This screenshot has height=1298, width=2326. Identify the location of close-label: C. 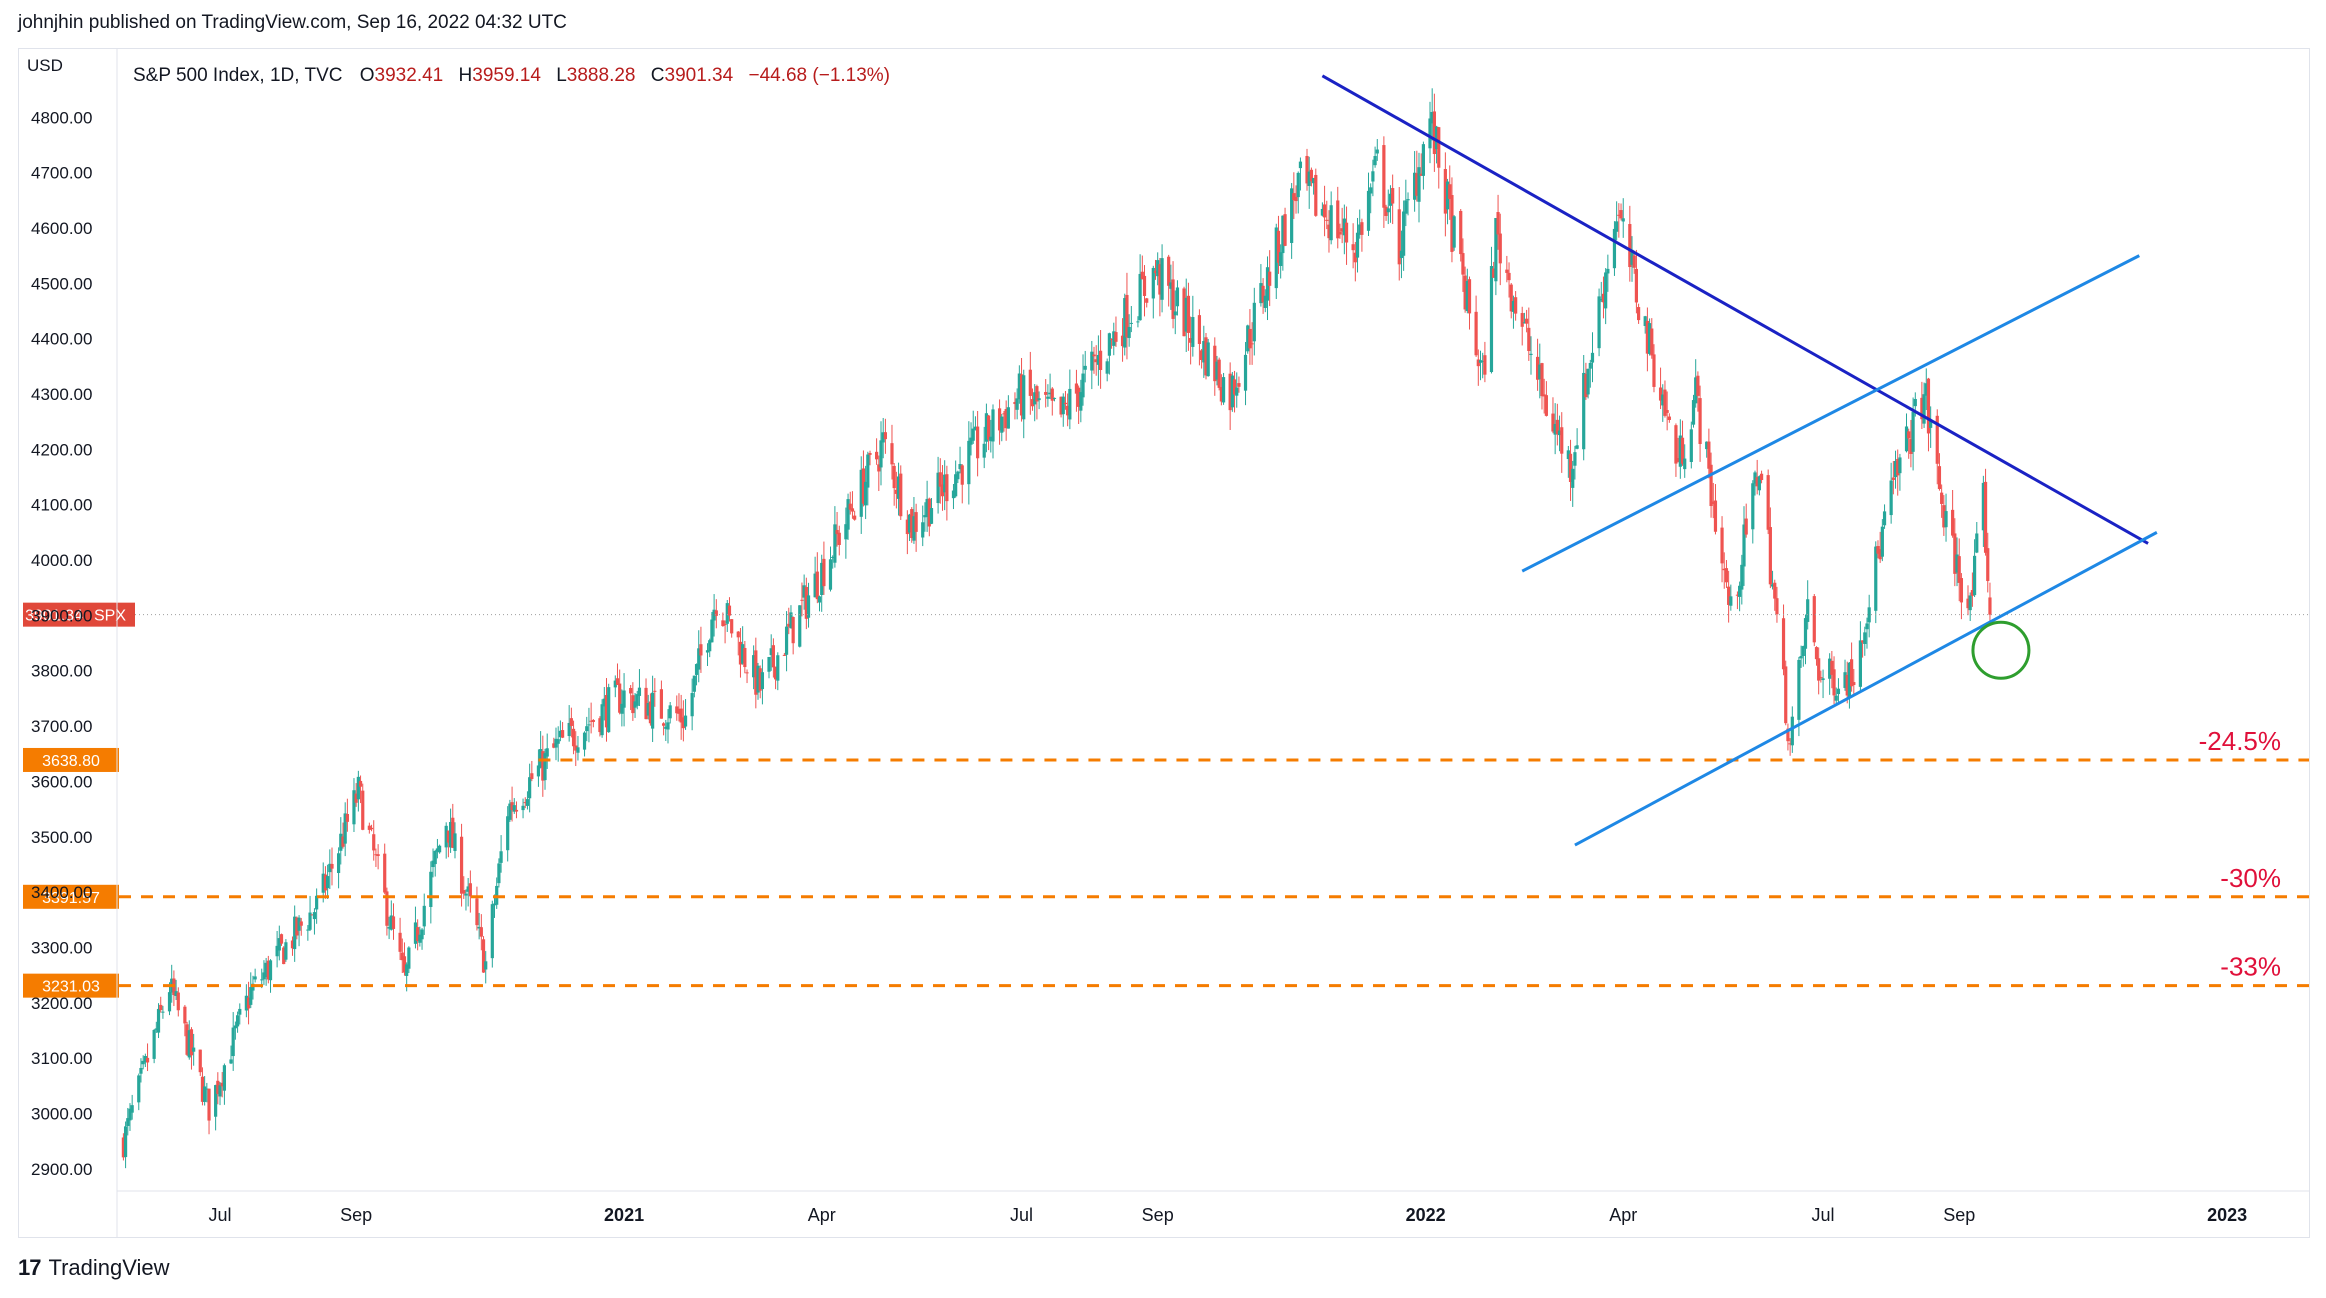
(658, 75).